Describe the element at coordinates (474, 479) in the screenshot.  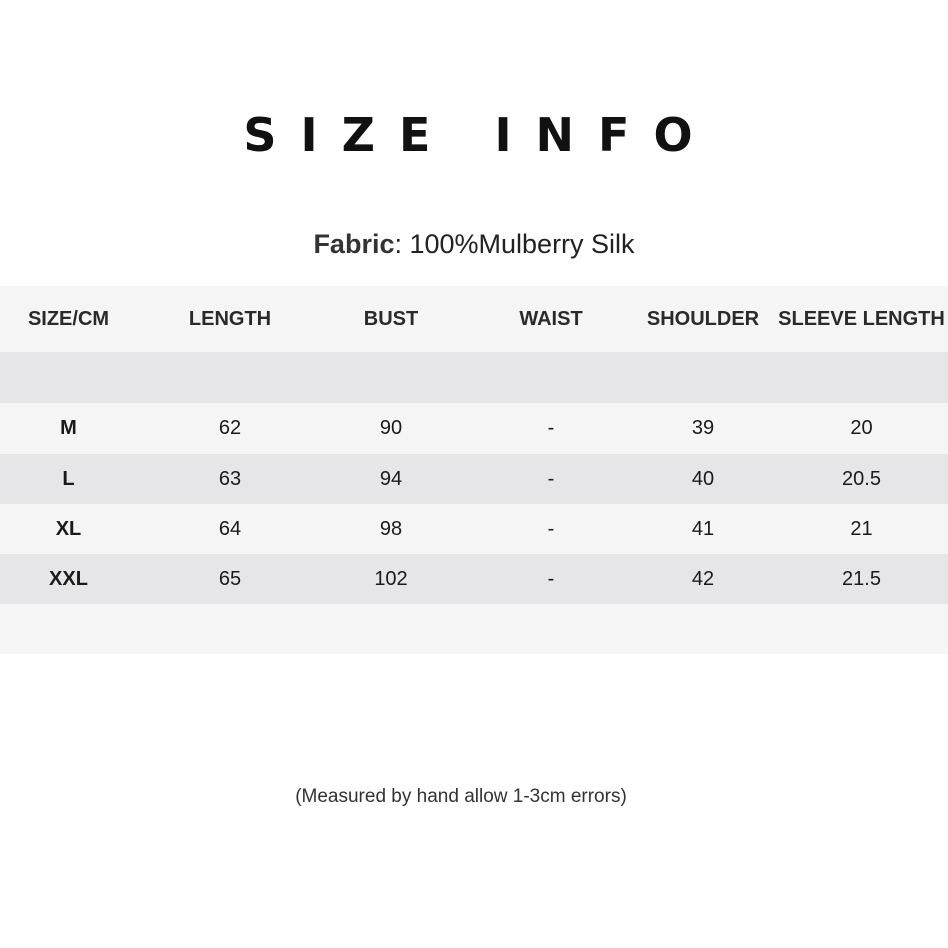
I see `table-row: L 63 94 - 40 20.5` at that location.